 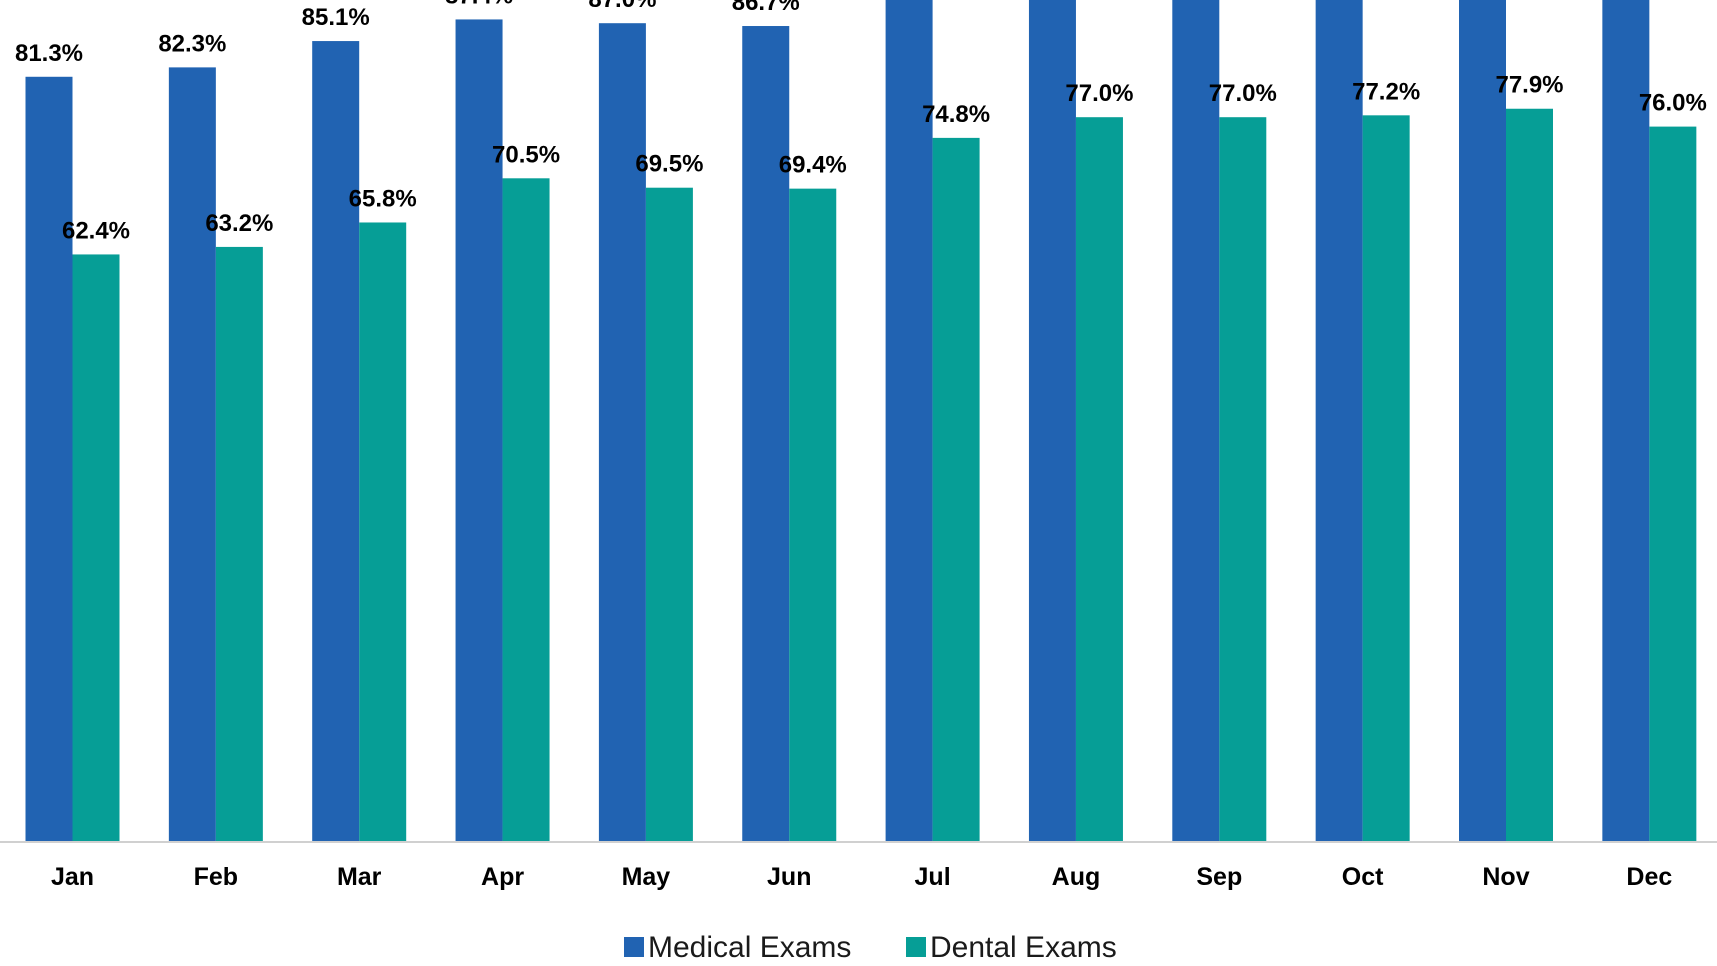 What do you see at coordinates (861, 877) in the screenshot?
I see `category-labels-group: Jan Feb Mar Apr May Jun Jul Aug Sep Oct Nov Dec` at bounding box center [861, 877].